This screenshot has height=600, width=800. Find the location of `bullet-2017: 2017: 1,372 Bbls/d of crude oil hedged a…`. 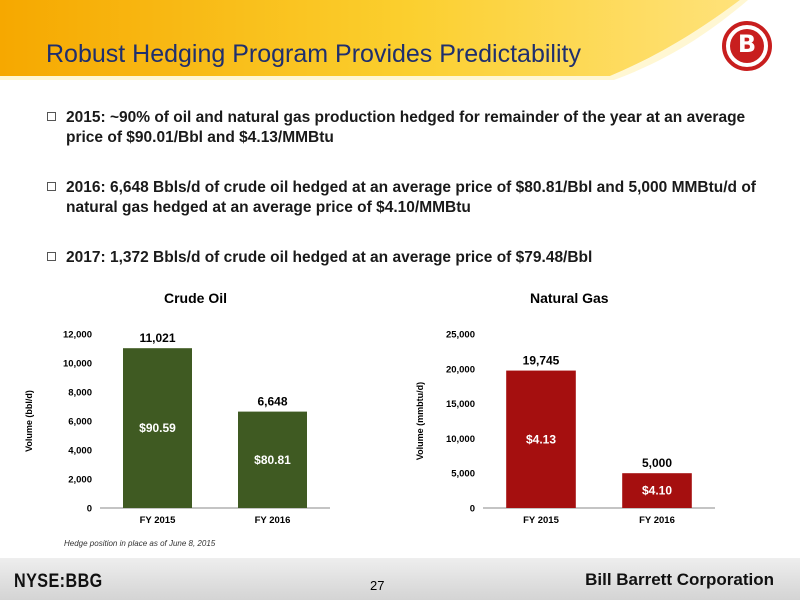

bullet-2017: 2017: 1,372 Bbls/d of crude oil hedged a… is located at coordinates (400, 258).